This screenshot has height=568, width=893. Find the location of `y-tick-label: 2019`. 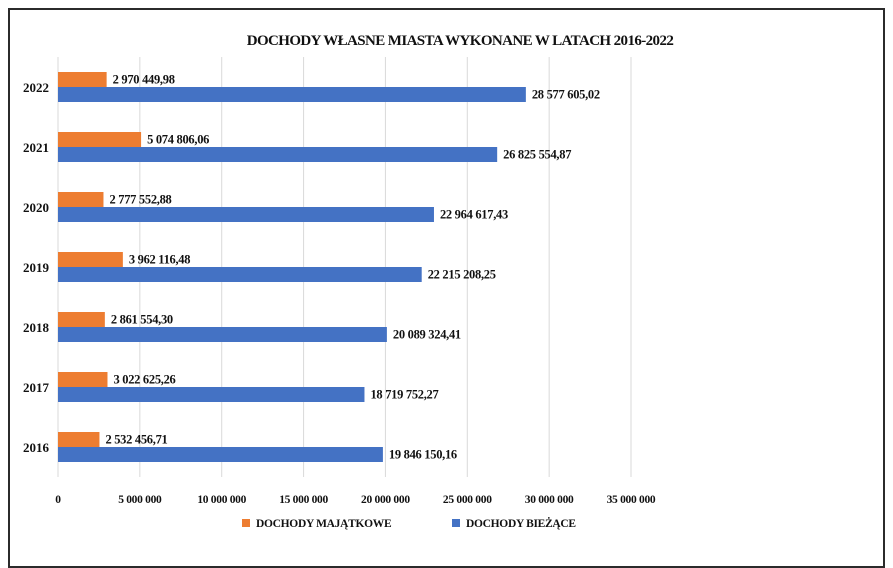

y-tick-label: 2019 is located at coordinates (36, 267).